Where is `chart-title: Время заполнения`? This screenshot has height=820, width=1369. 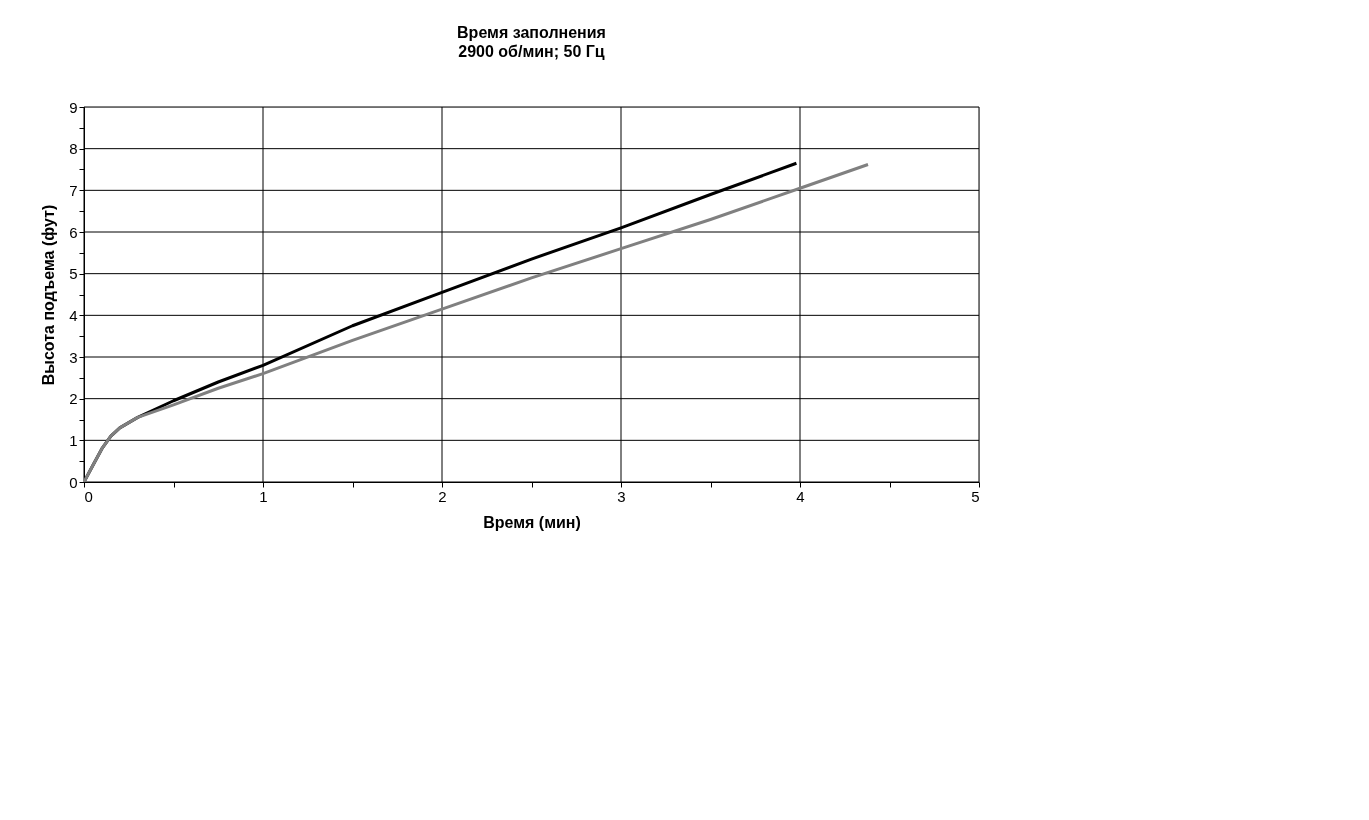
chart-title: Время заполнения is located at coordinates (531, 32).